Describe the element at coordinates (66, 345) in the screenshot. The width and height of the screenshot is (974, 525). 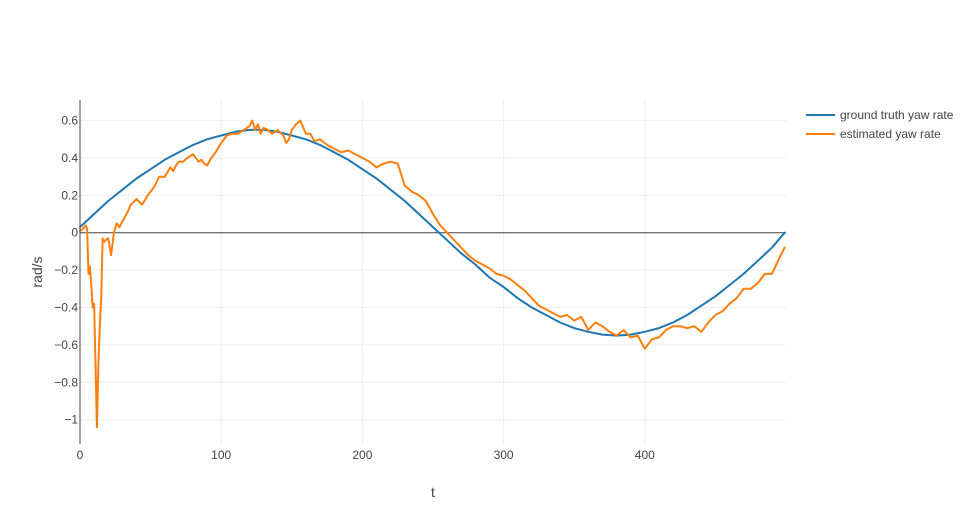
I see `y-tick-label: −0.6` at that location.